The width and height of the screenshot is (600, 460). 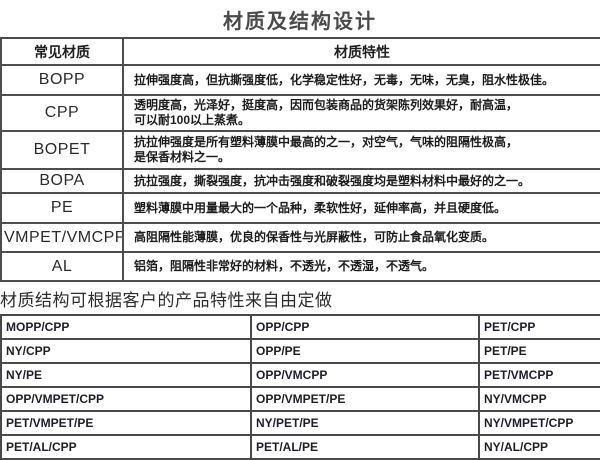 What do you see at coordinates (365, 447) in the screenshot?
I see `structure-cell: PET/AL/PE` at bounding box center [365, 447].